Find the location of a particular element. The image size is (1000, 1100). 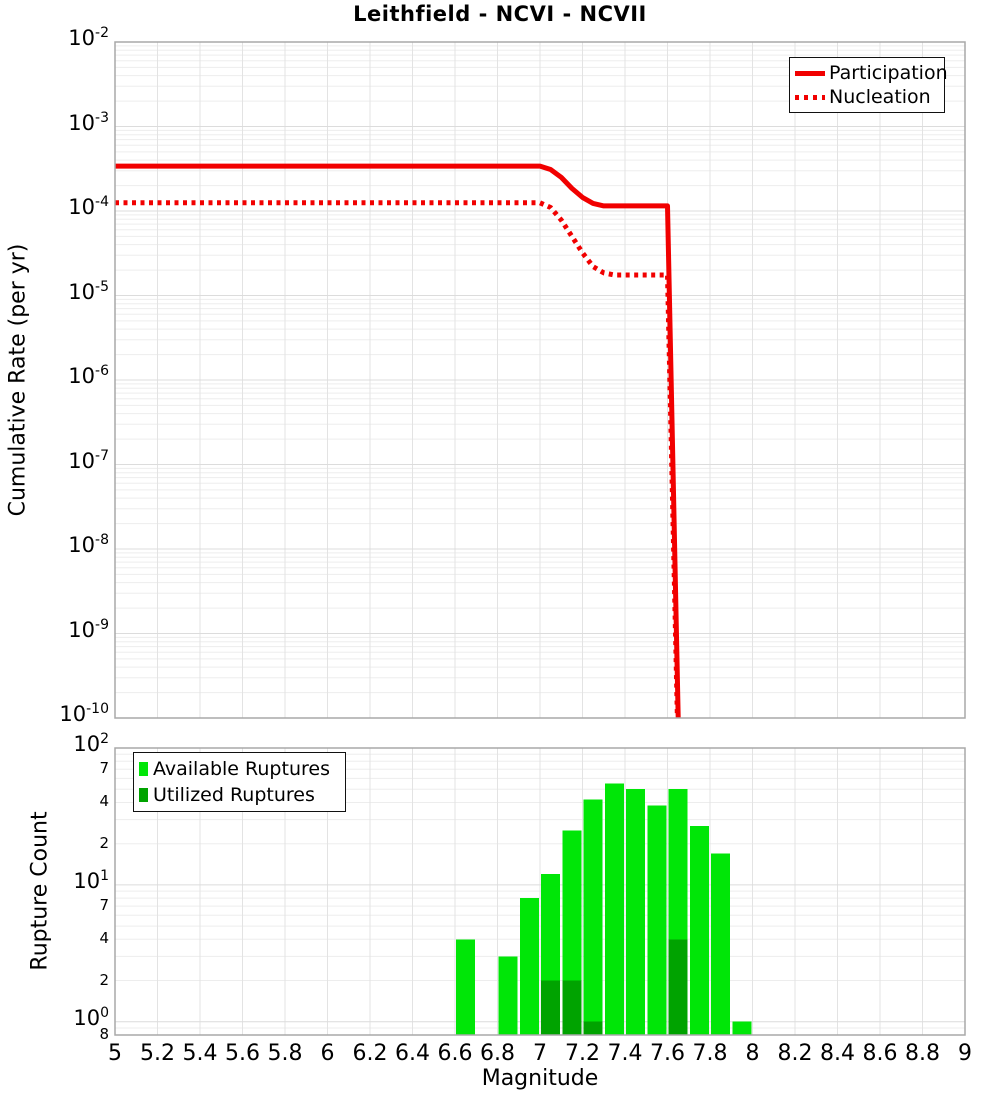

legend-label-nucleation: Nucleation is located at coordinates (880, 97).